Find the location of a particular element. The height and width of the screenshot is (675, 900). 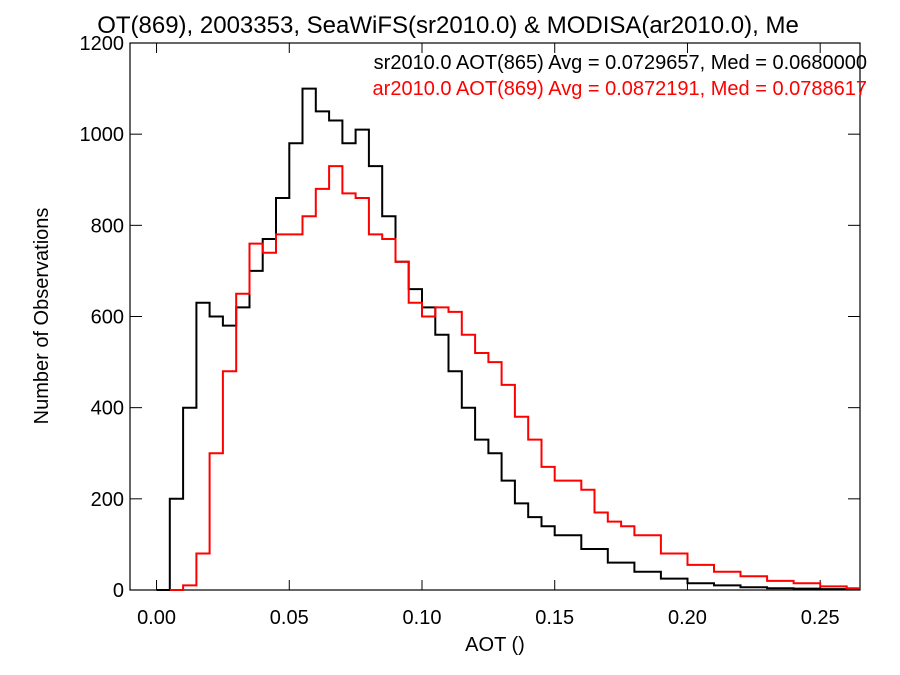

y-tick-label: 800 is located at coordinates (107, 226).